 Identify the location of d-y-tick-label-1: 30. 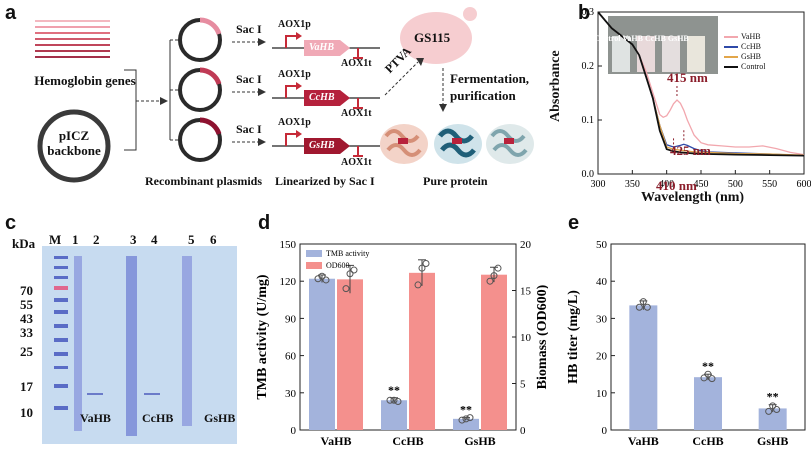
(291, 394).